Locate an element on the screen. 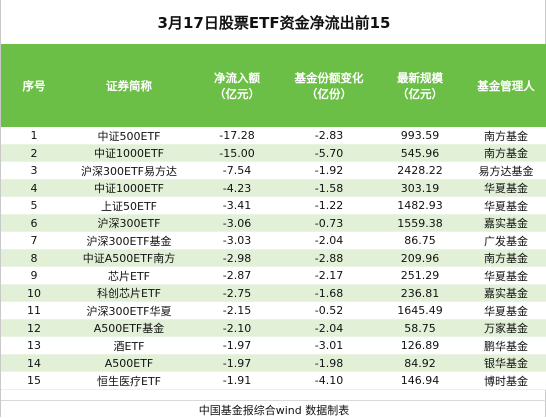 The height and width of the screenshot is (418, 546). cell-share-change: -1.22 is located at coordinates (329, 206).